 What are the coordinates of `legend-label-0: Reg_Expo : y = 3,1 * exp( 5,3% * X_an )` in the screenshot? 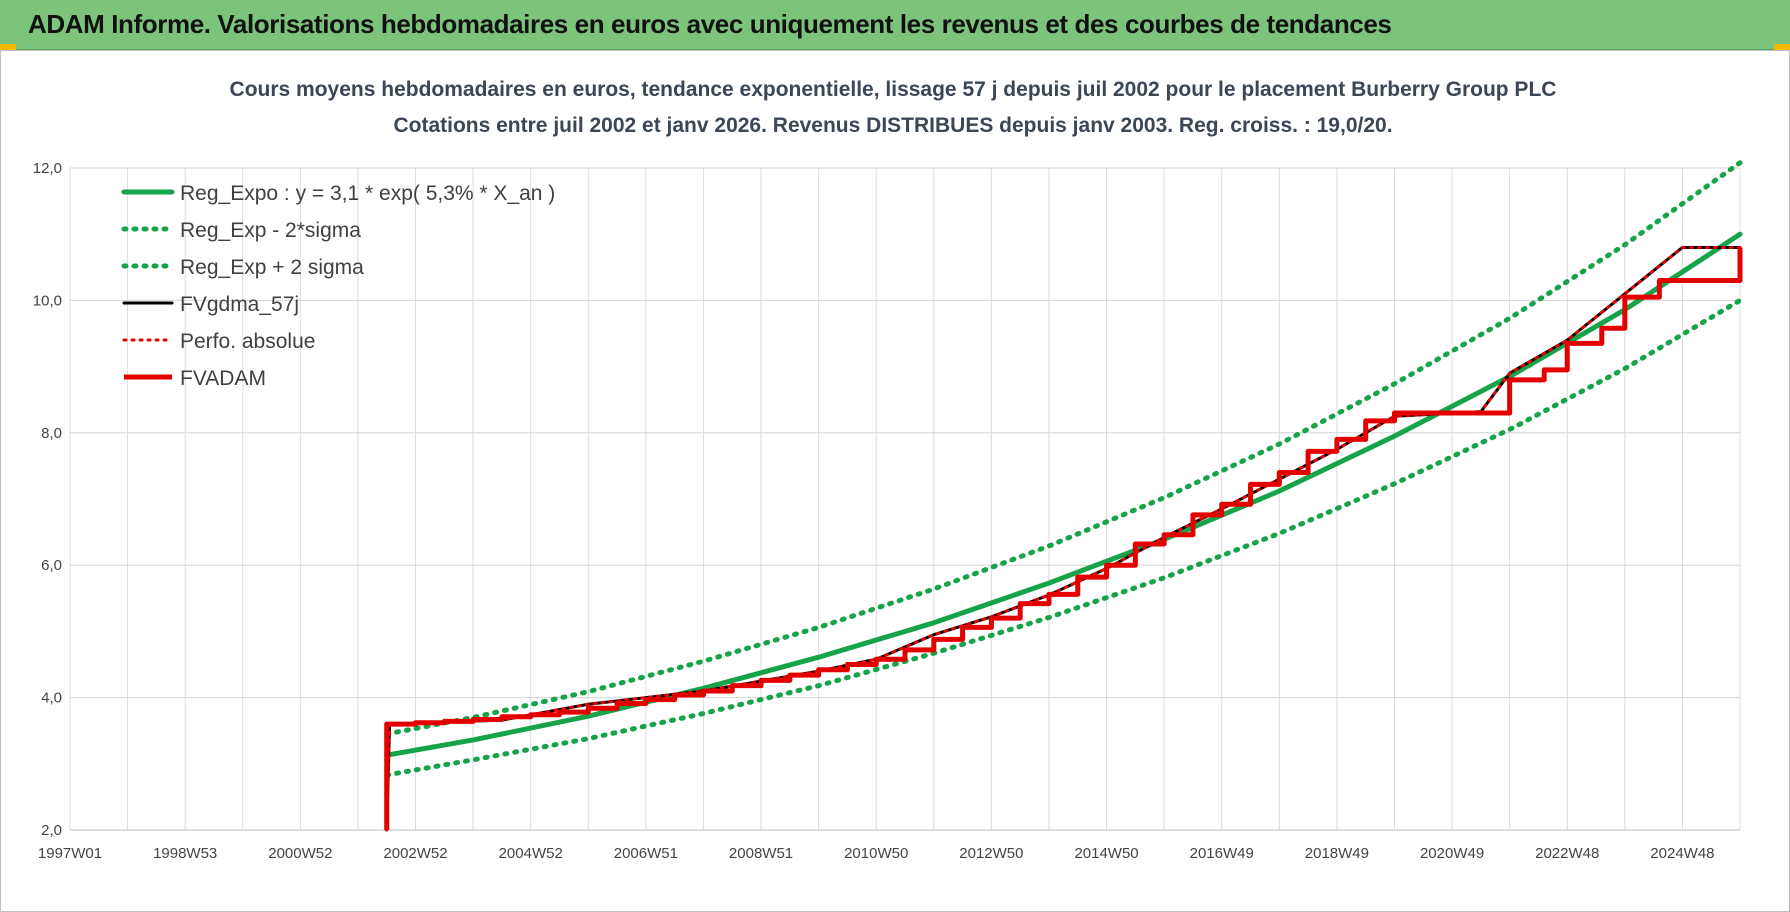 It's located at (367, 193).